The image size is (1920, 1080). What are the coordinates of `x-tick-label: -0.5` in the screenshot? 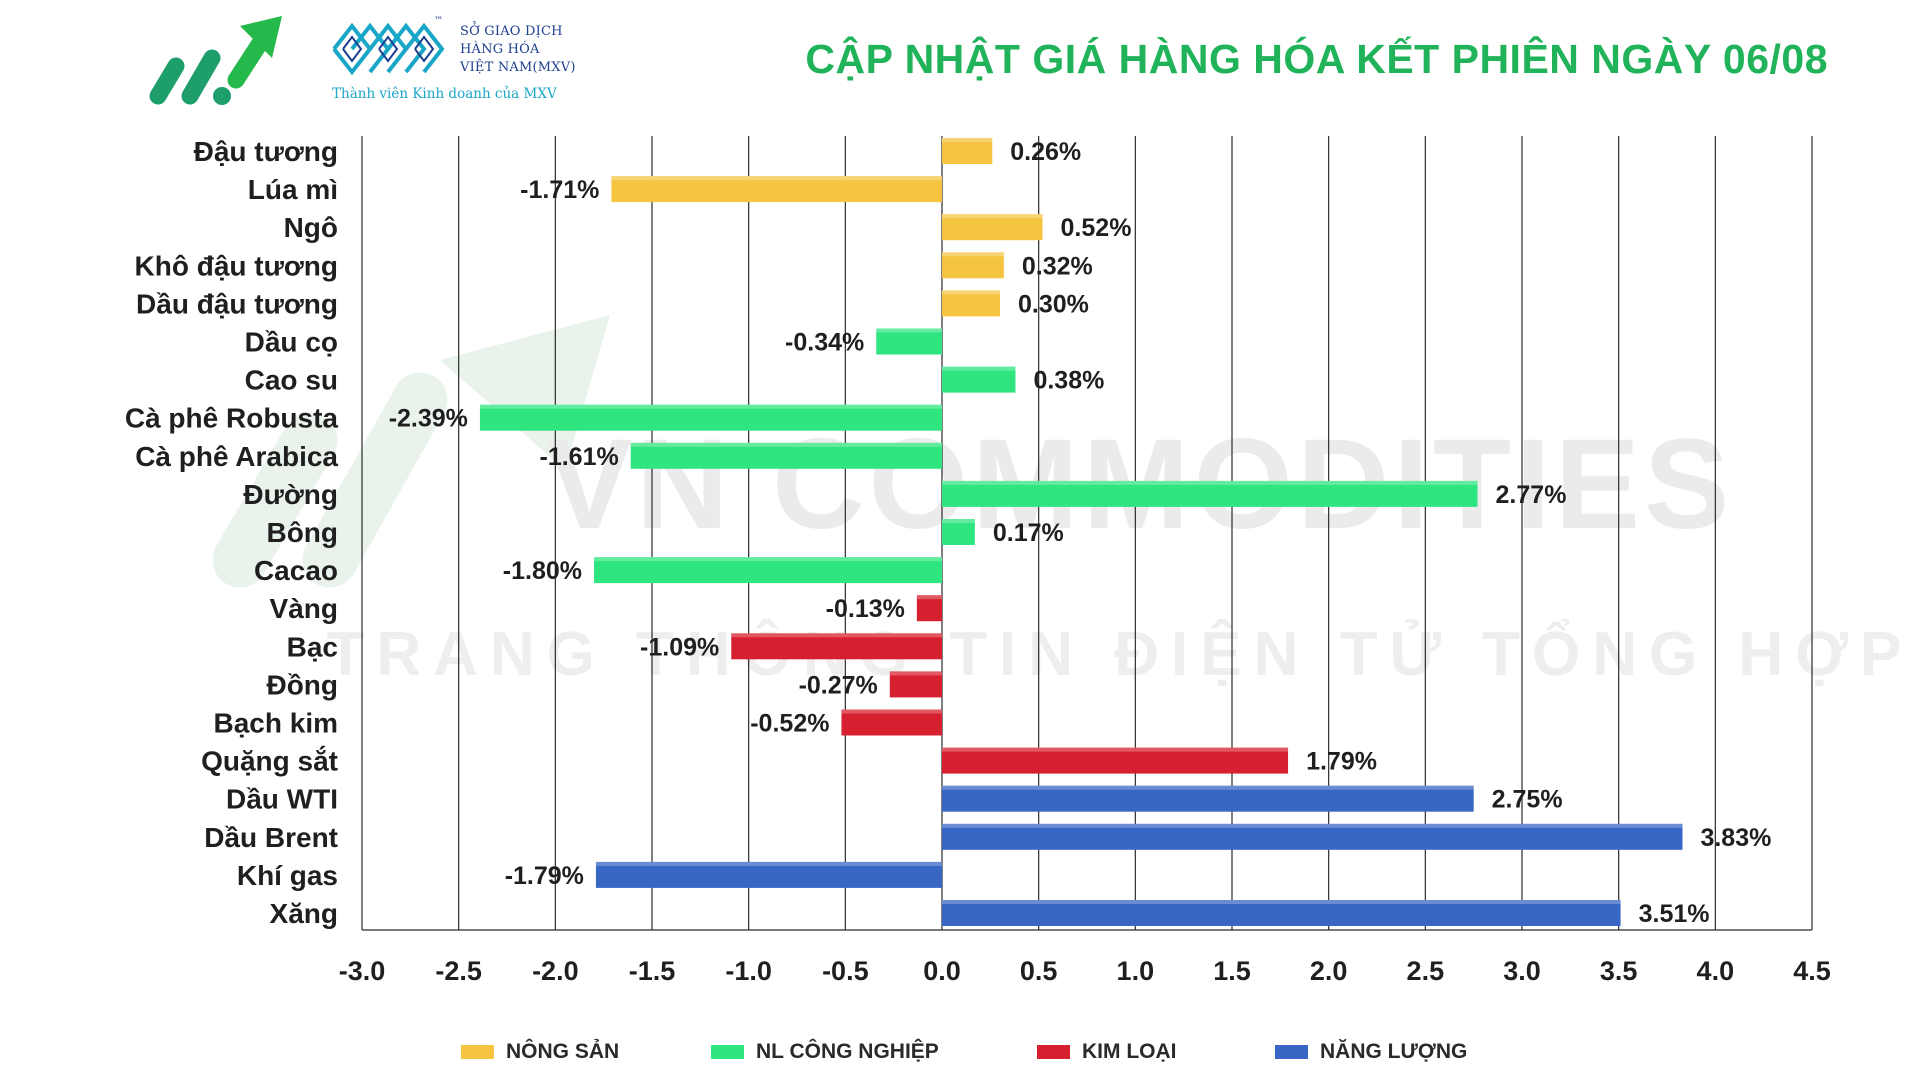 It's located at (845, 971).